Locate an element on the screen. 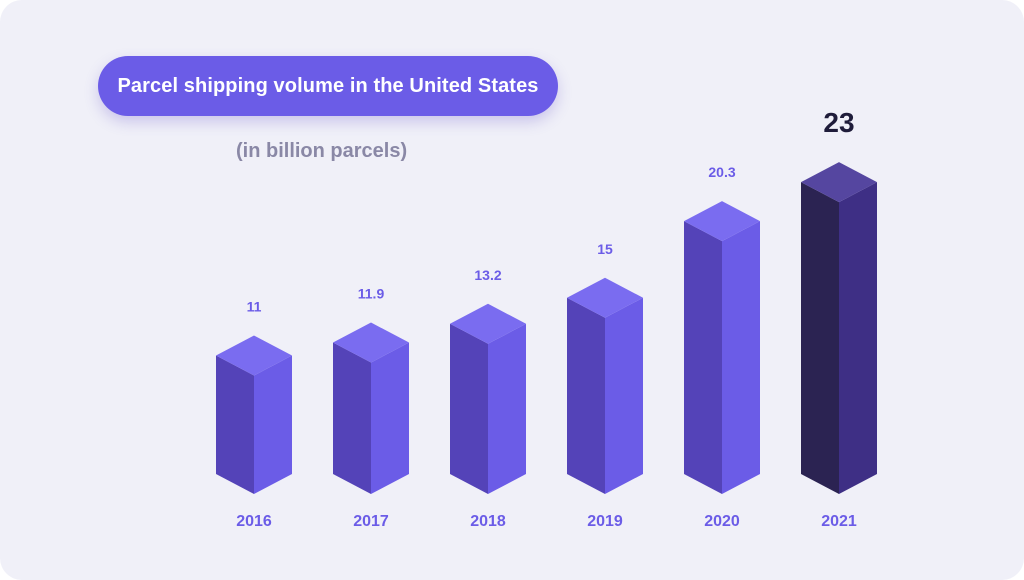 The width and height of the screenshot is (1024, 580). x-tick-label: 2021 is located at coordinates (839, 521).